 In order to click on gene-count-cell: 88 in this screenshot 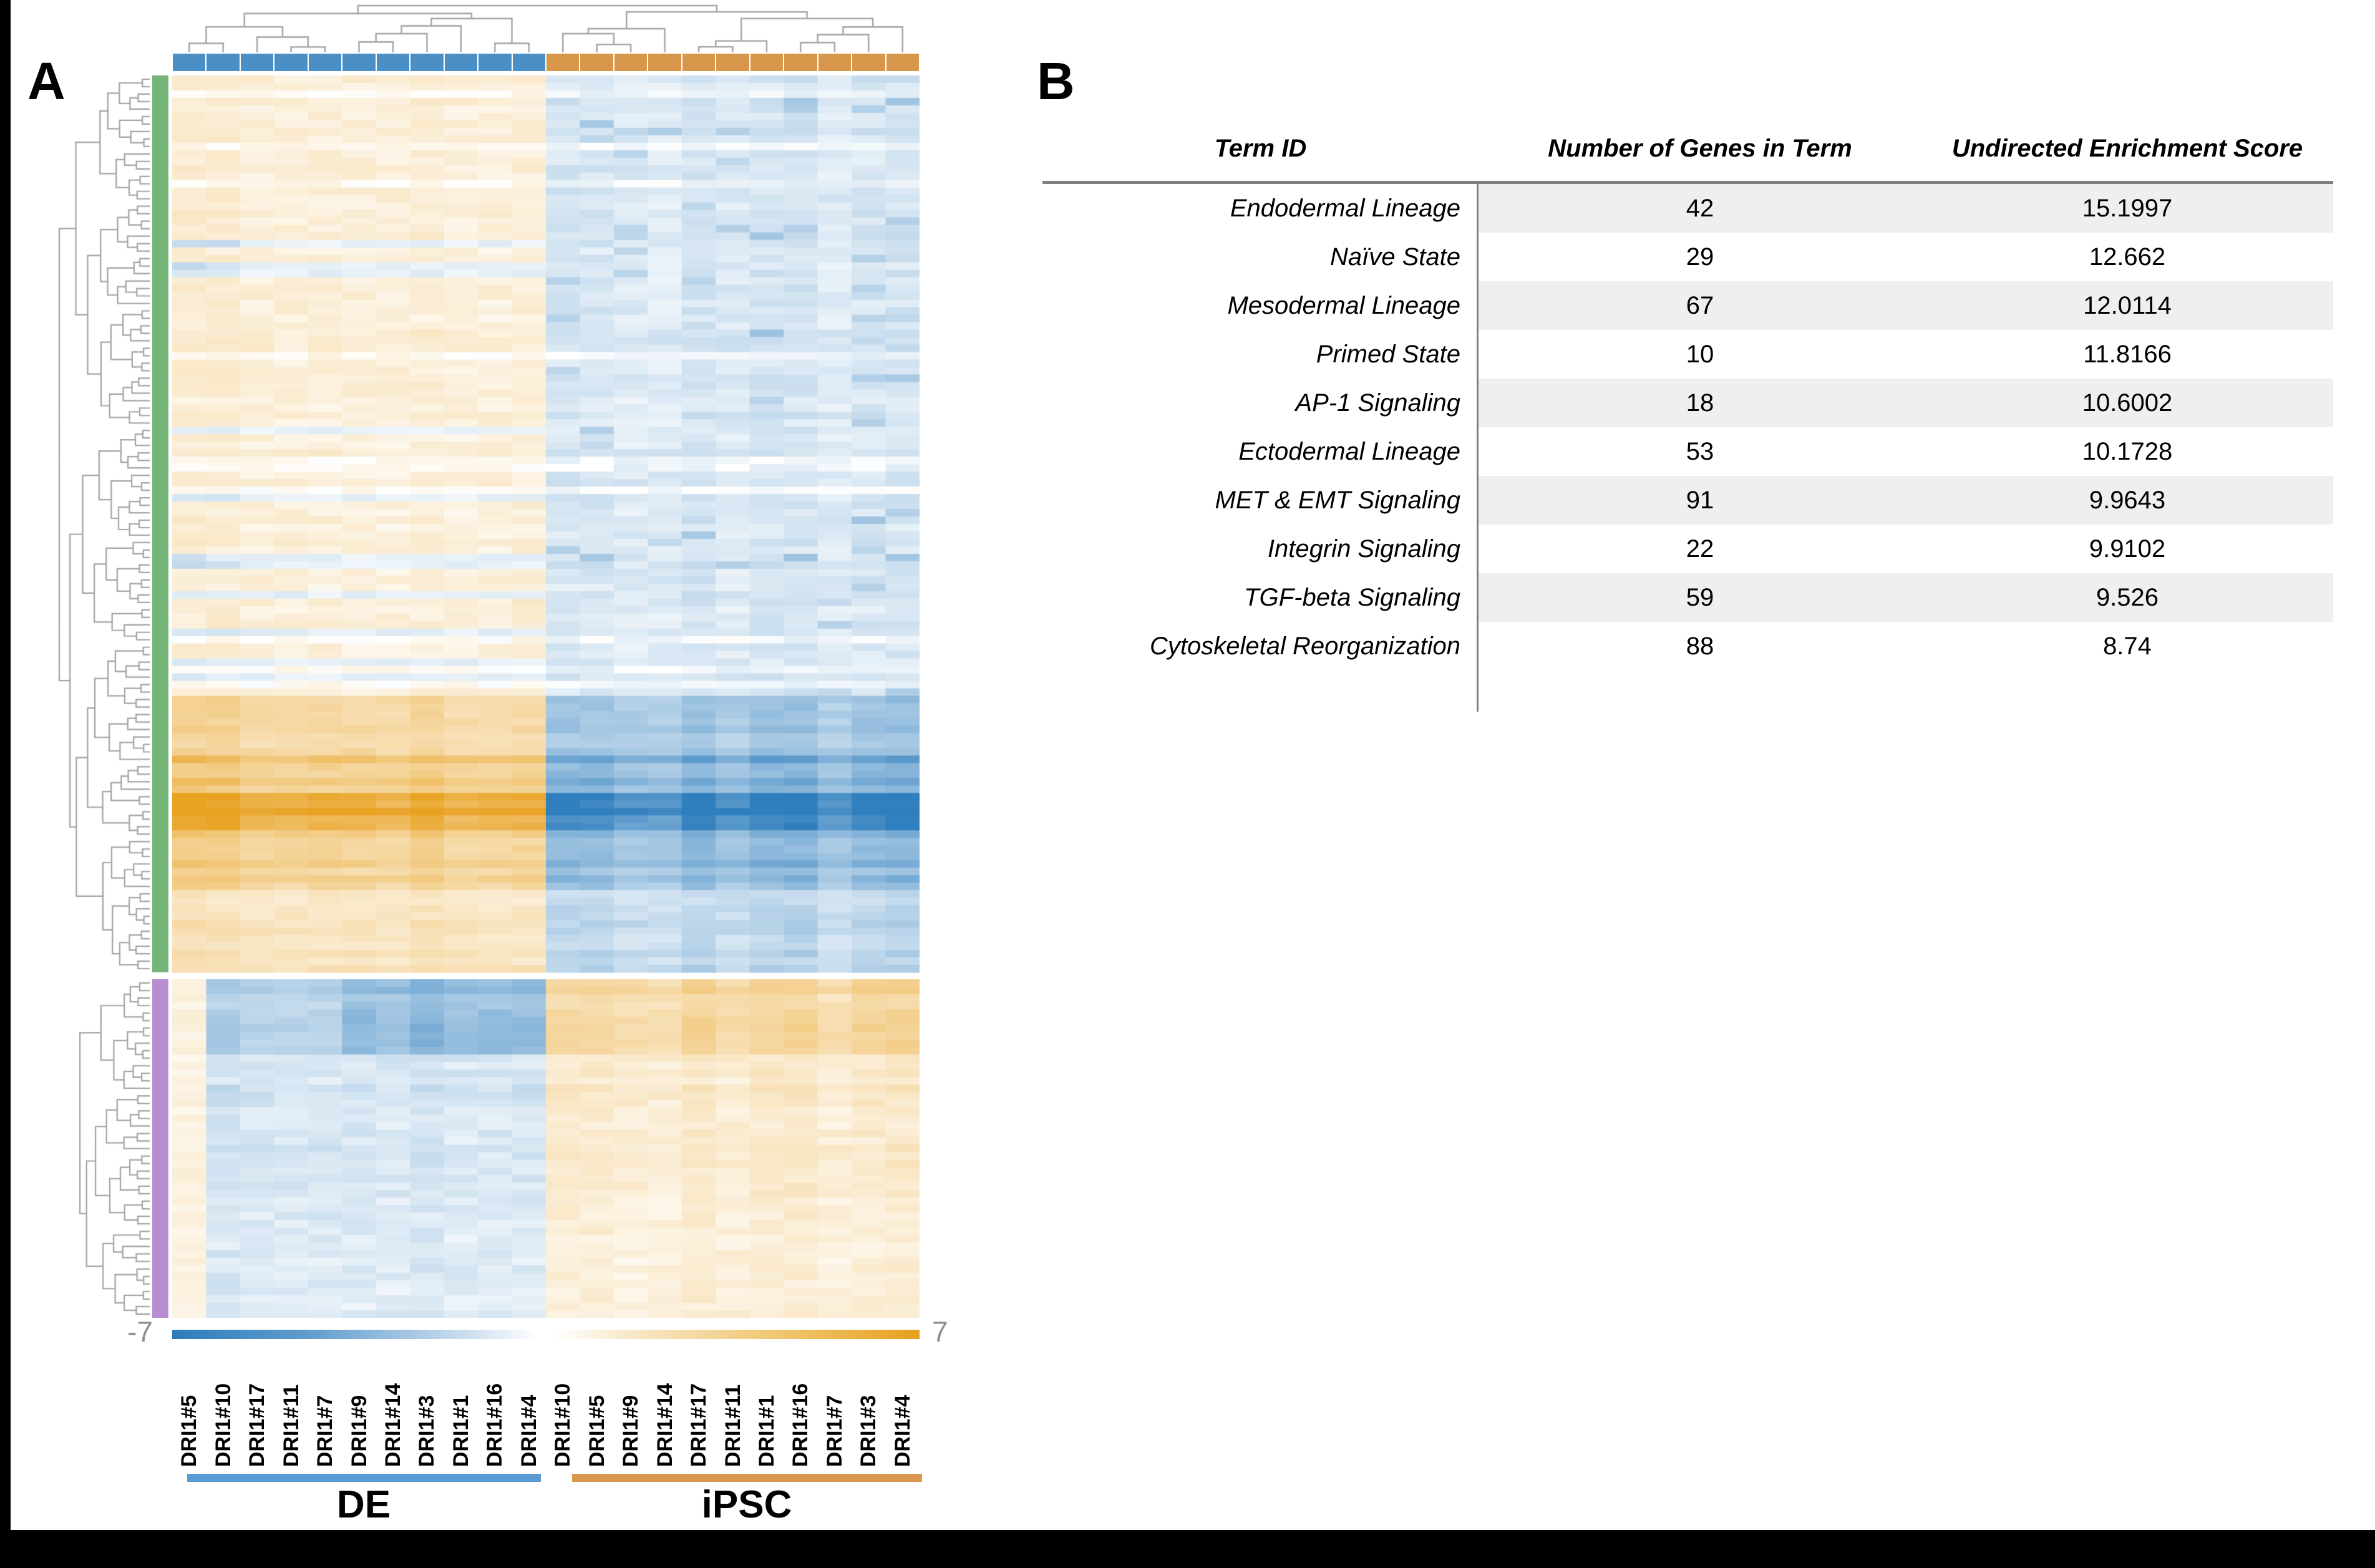, I will do `click(1700, 646)`.